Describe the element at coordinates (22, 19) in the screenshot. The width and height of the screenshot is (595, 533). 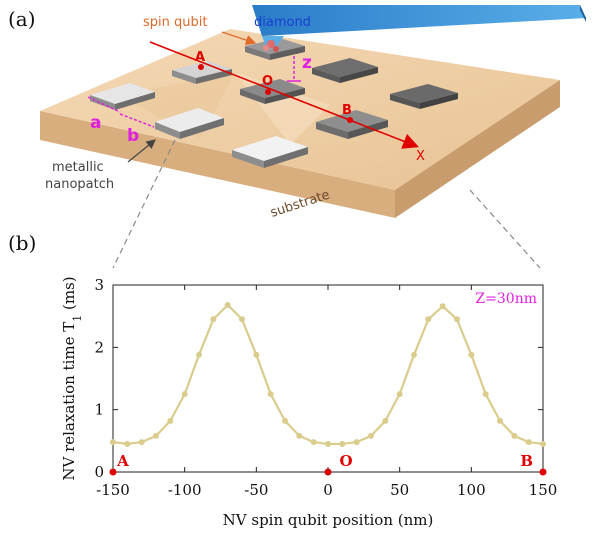
I see `panel-a-label: (a)` at that location.